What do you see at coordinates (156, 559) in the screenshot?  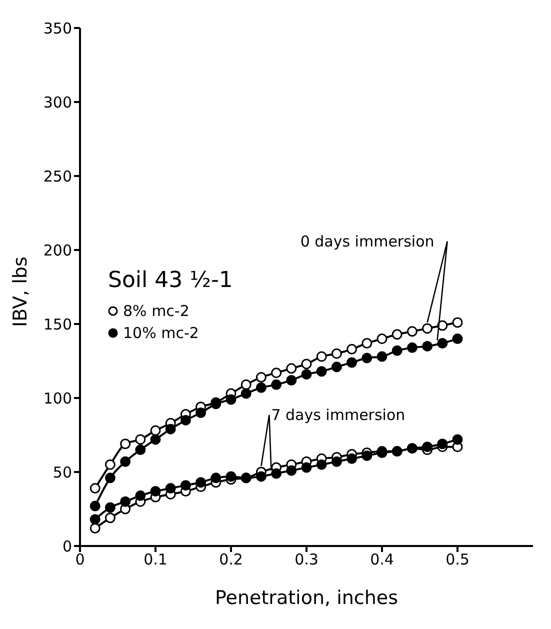 I see `x-tick-label: 0.1` at bounding box center [156, 559].